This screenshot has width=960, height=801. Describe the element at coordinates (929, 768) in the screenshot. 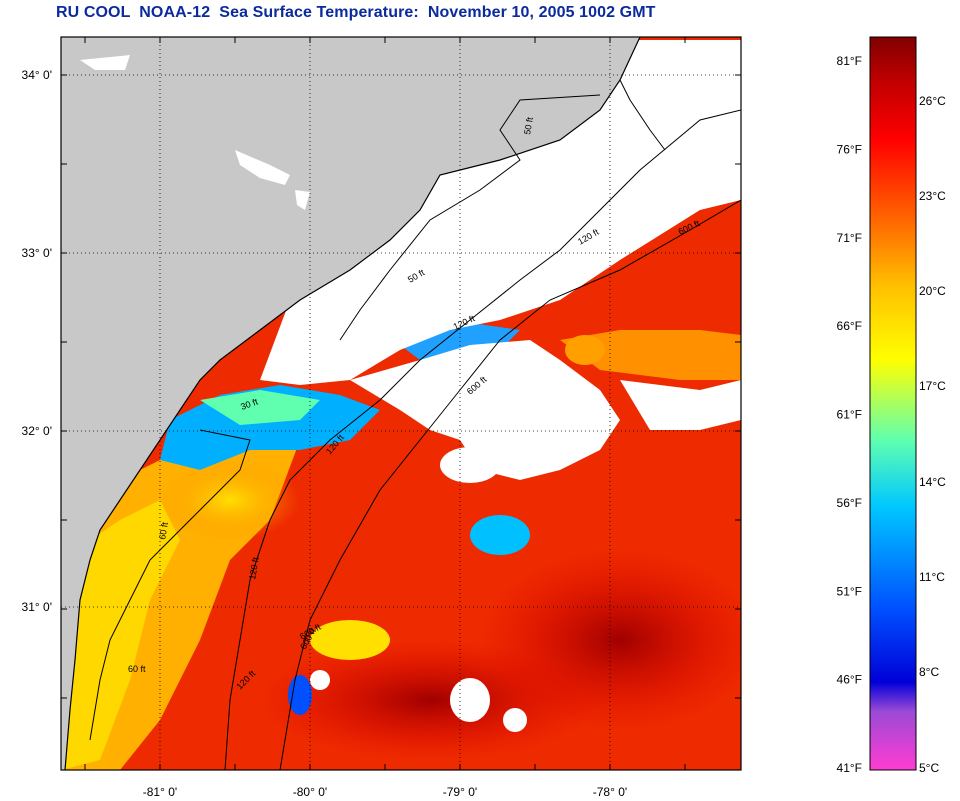

I see `colorbar-celsius-label: 5°C` at that location.